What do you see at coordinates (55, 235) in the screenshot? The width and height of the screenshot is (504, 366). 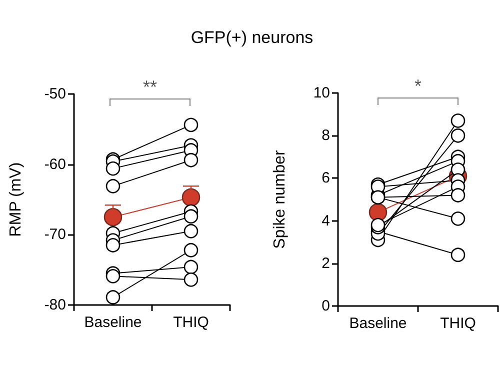 I see `y-tick-label: -70` at bounding box center [55, 235].